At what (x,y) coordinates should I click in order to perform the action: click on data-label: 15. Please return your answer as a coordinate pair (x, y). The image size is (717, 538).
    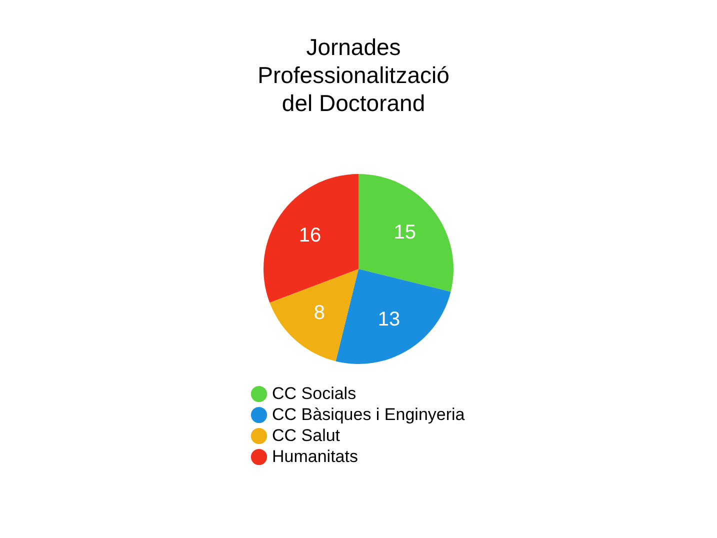
    Looking at the image, I should click on (405, 233).